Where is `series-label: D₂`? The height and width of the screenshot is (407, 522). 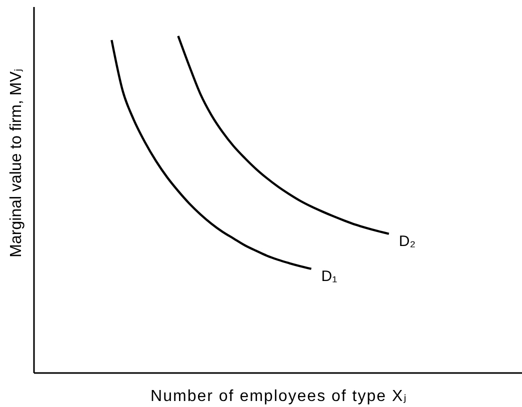
series-label: D₂ is located at coordinates (407, 241).